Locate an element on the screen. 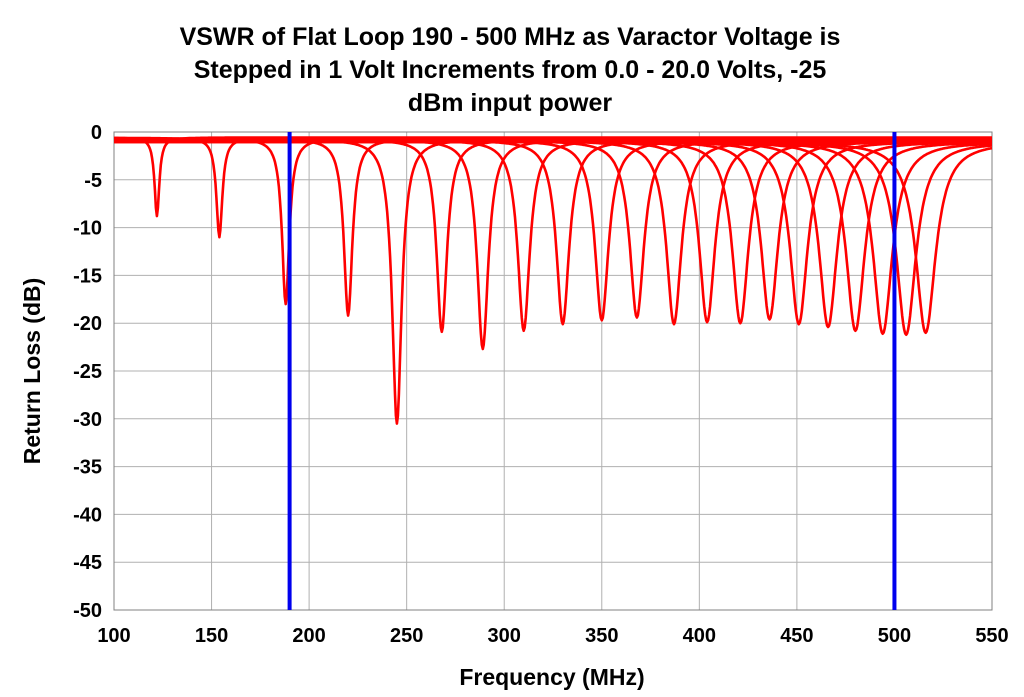 The height and width of the screenshot is (697, 1024). y-tick-label-9: -45 is located at coordinates (87, 563).